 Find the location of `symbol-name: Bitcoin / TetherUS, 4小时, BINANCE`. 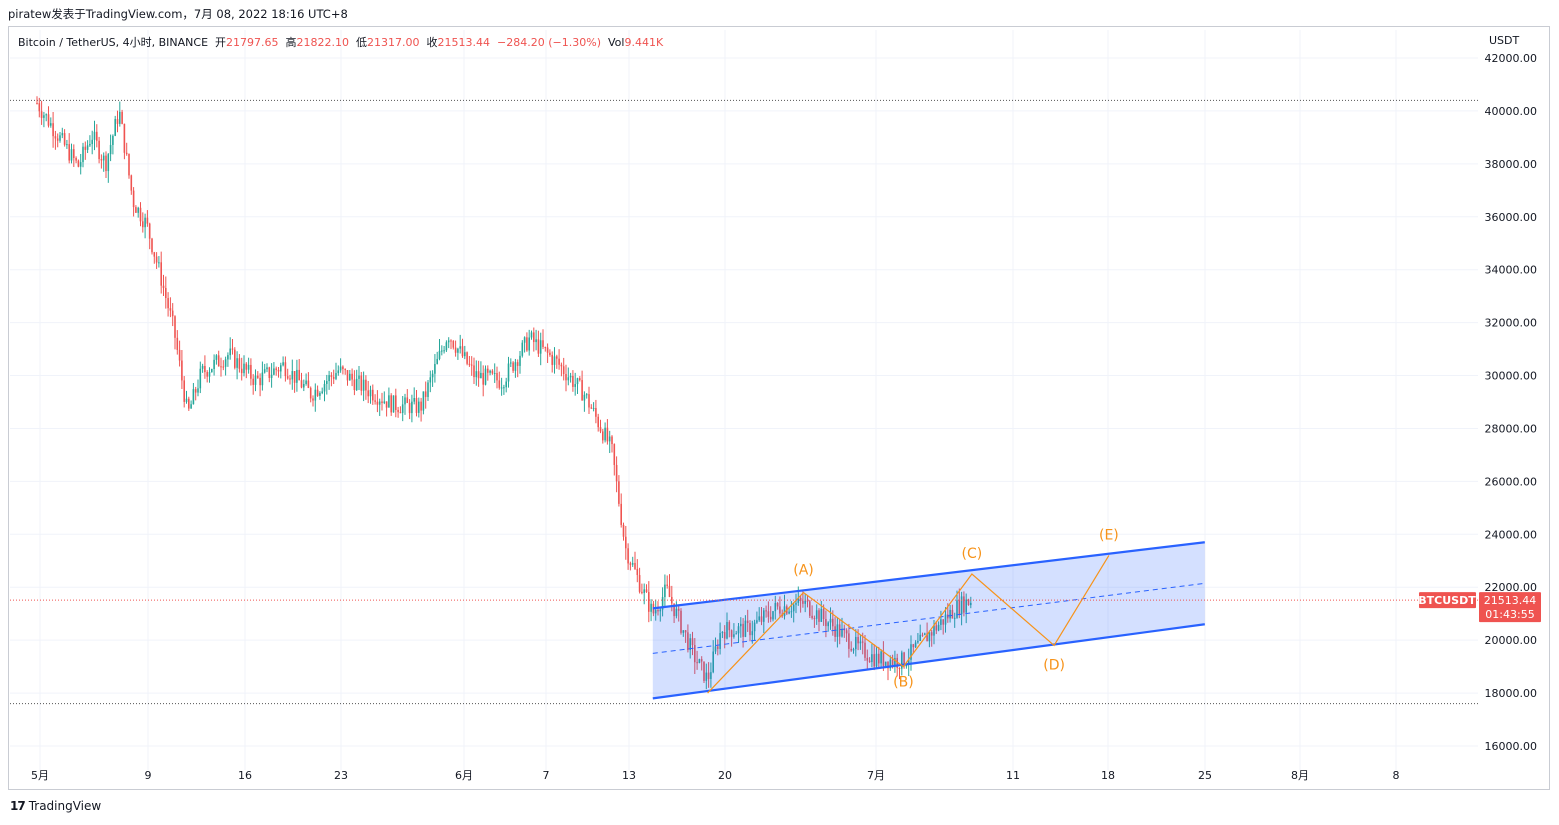

symbol-name: Bitcoin / TetherUS, 4小时, BINANCE is located at coordinates (113, 42).